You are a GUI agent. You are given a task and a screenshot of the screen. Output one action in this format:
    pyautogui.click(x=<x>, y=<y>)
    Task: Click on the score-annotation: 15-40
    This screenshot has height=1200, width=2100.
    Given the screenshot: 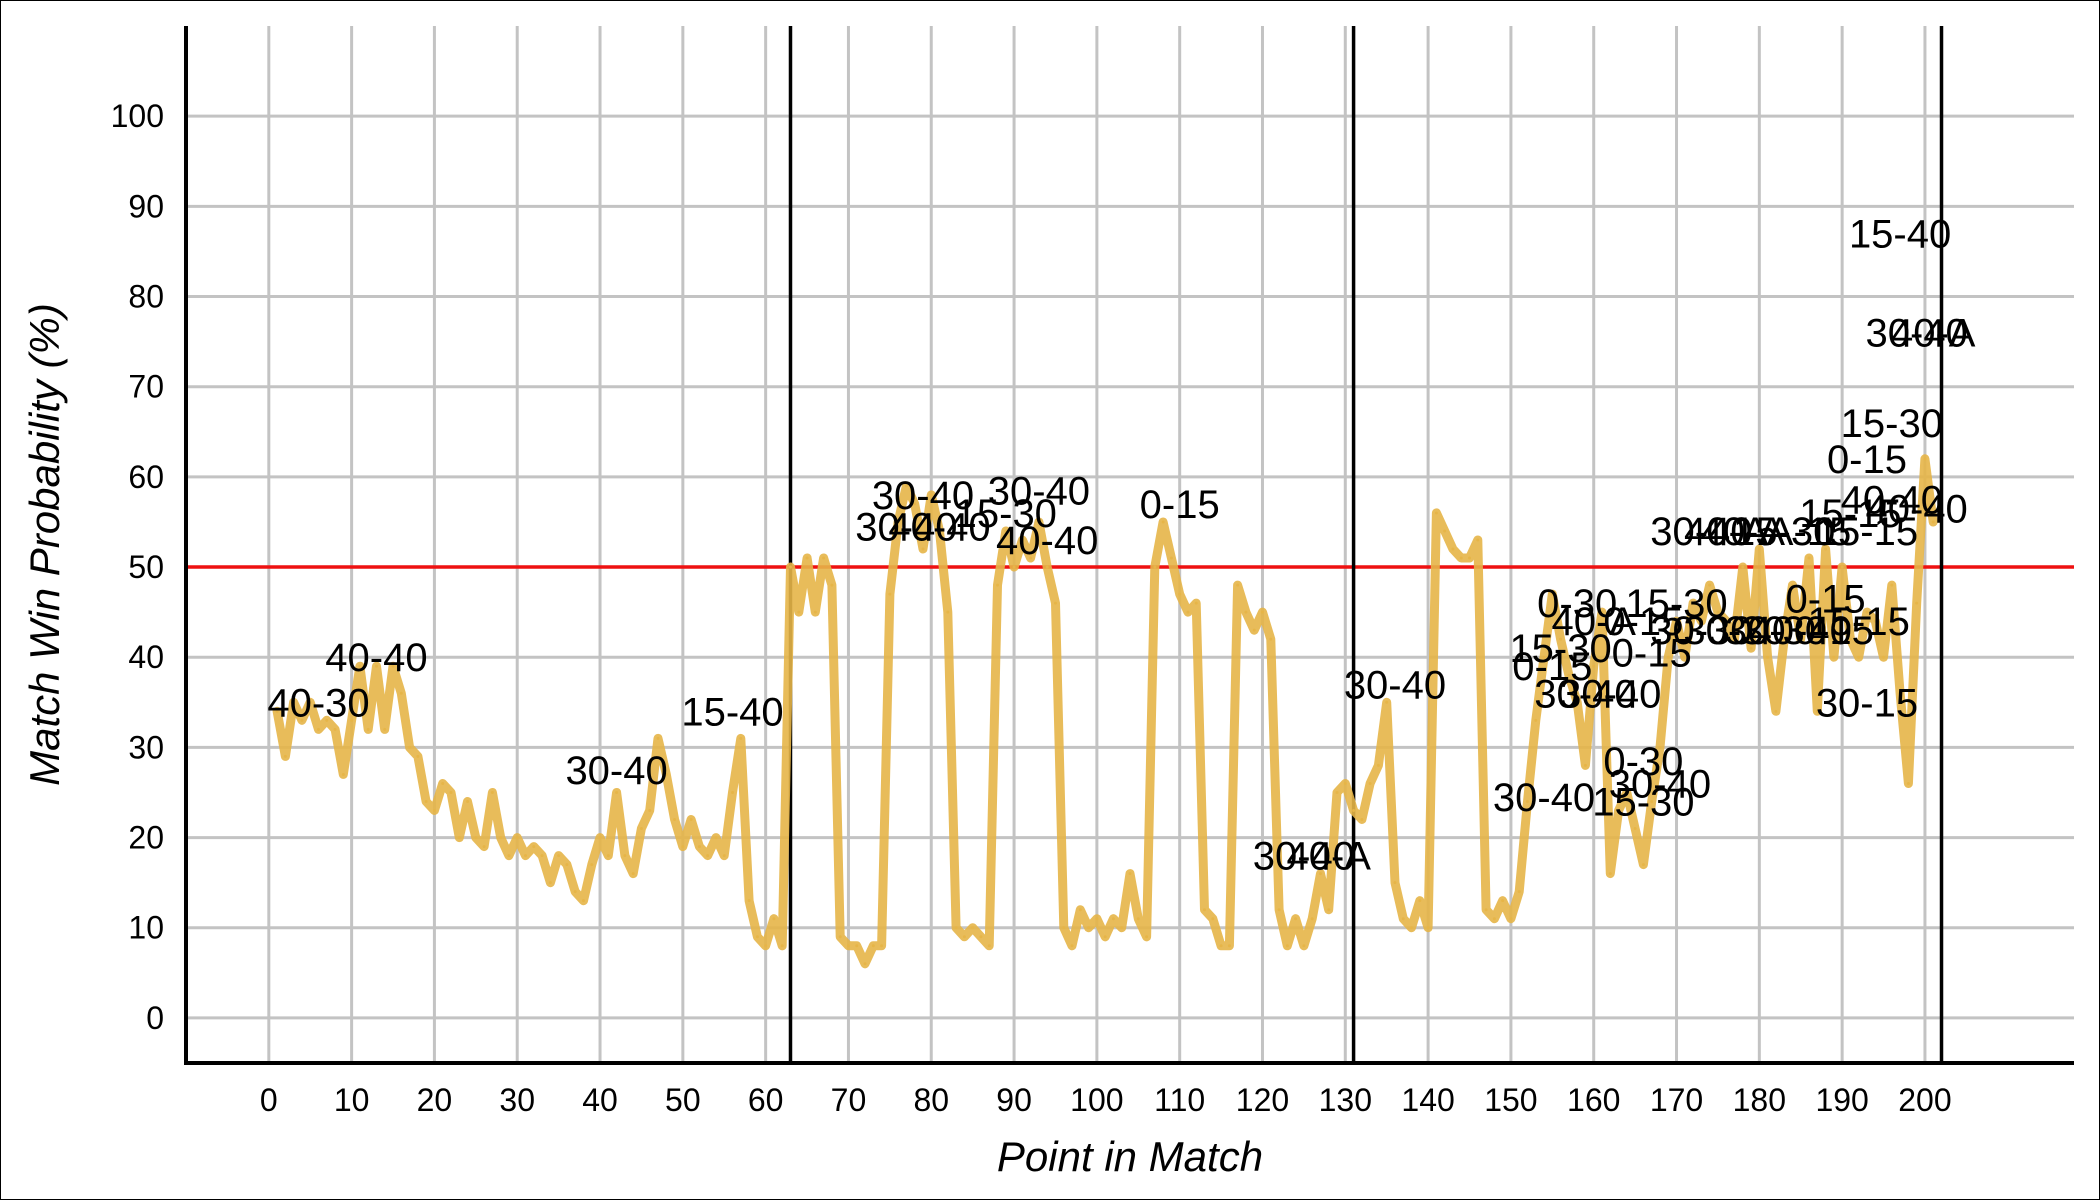 What is the action you would take?
    pyautogui.click(x=1900, y=234)
    